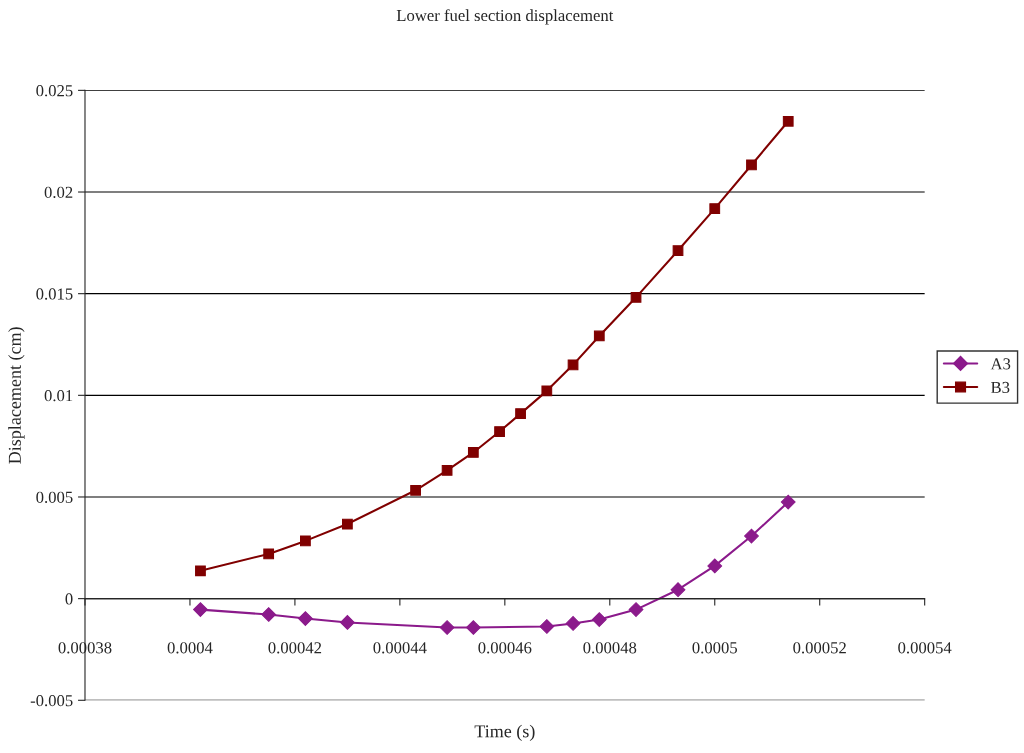 This screenshot has width=1024, height=753. I want to click on y-tick-label: 0.01, so click(58, 396).